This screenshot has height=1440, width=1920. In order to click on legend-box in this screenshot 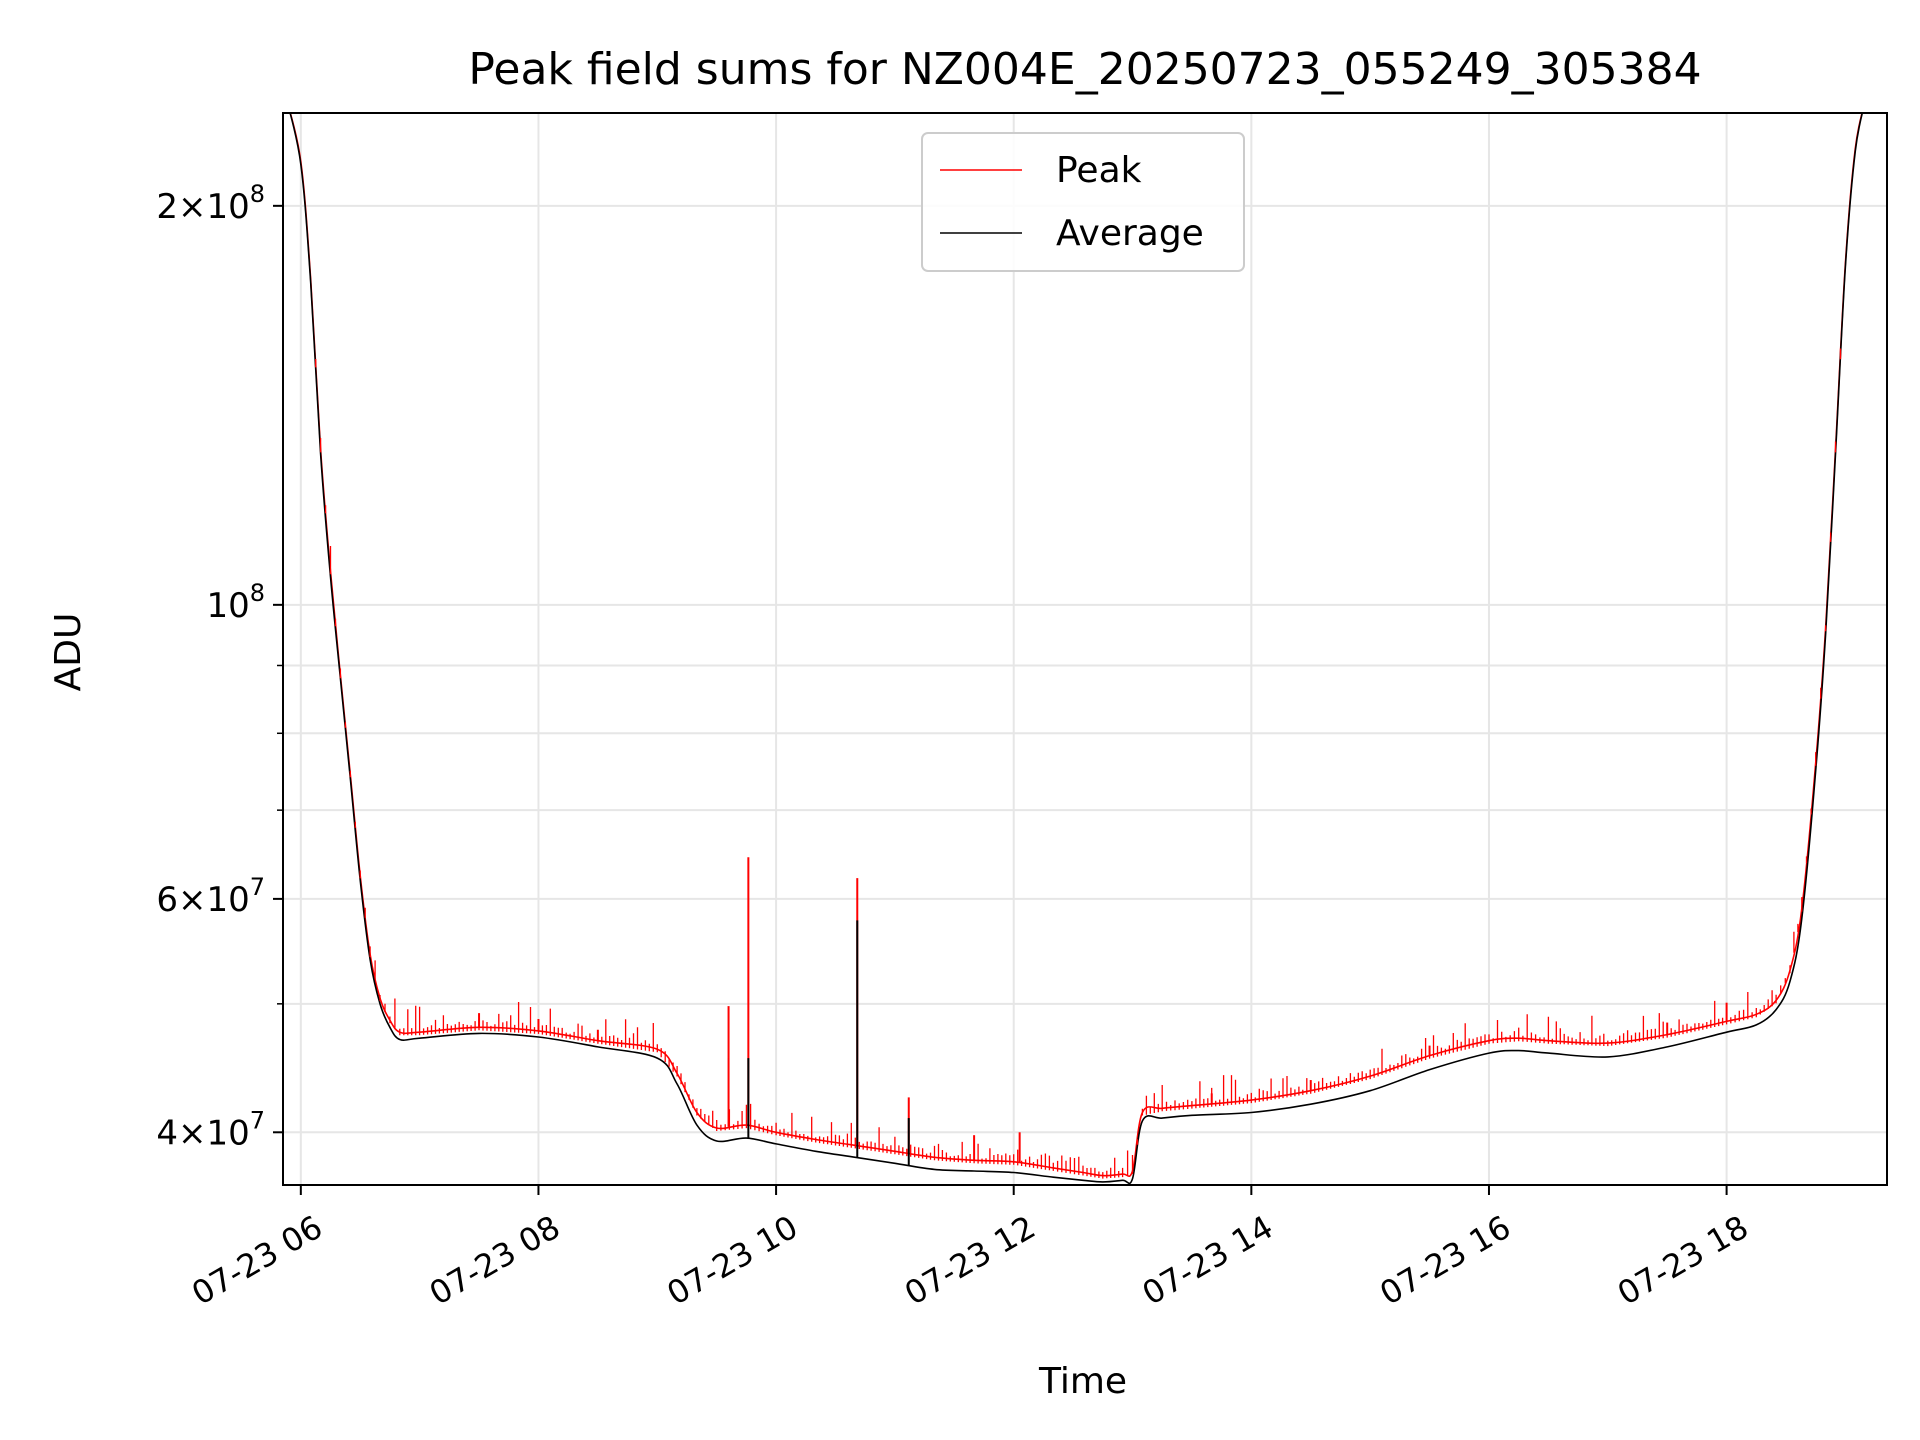, I will do `click(1083, 202)`.